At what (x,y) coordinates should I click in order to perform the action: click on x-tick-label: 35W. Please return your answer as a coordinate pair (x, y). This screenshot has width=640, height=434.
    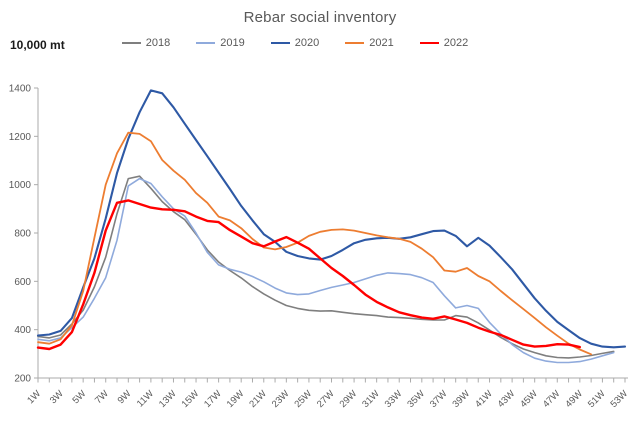
    Looking at the image, I should click on (416, 399).